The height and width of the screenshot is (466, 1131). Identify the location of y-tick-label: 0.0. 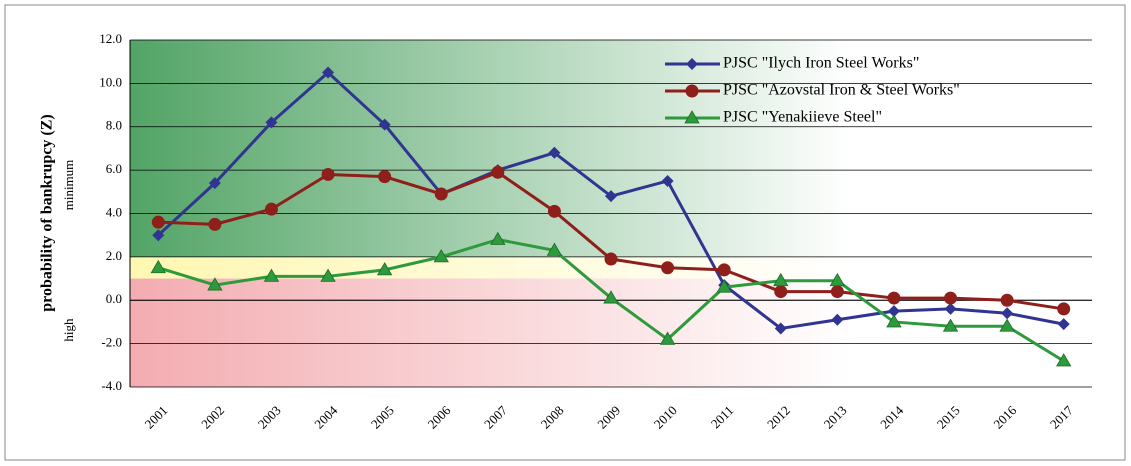
(114, 298).